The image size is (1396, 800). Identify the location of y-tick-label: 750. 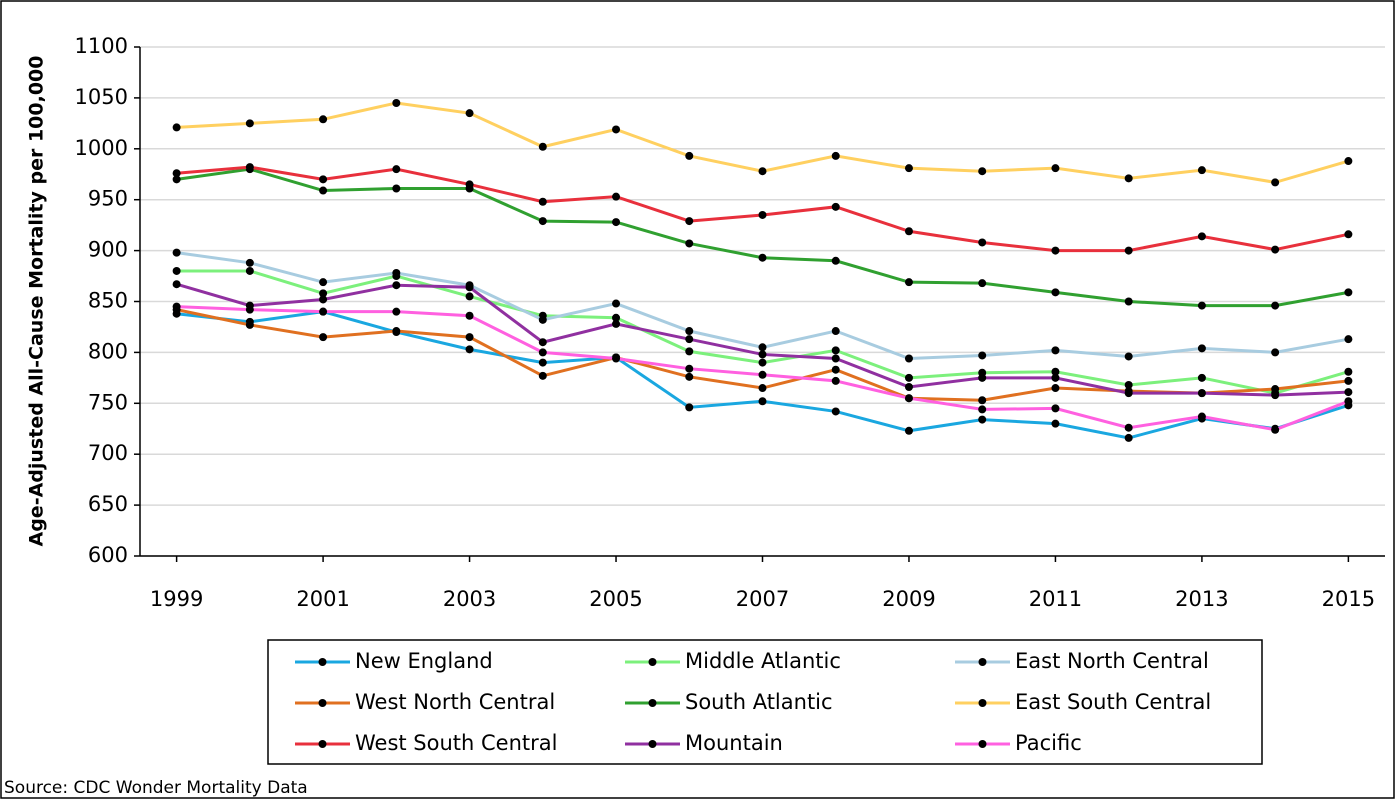
(108, 402).